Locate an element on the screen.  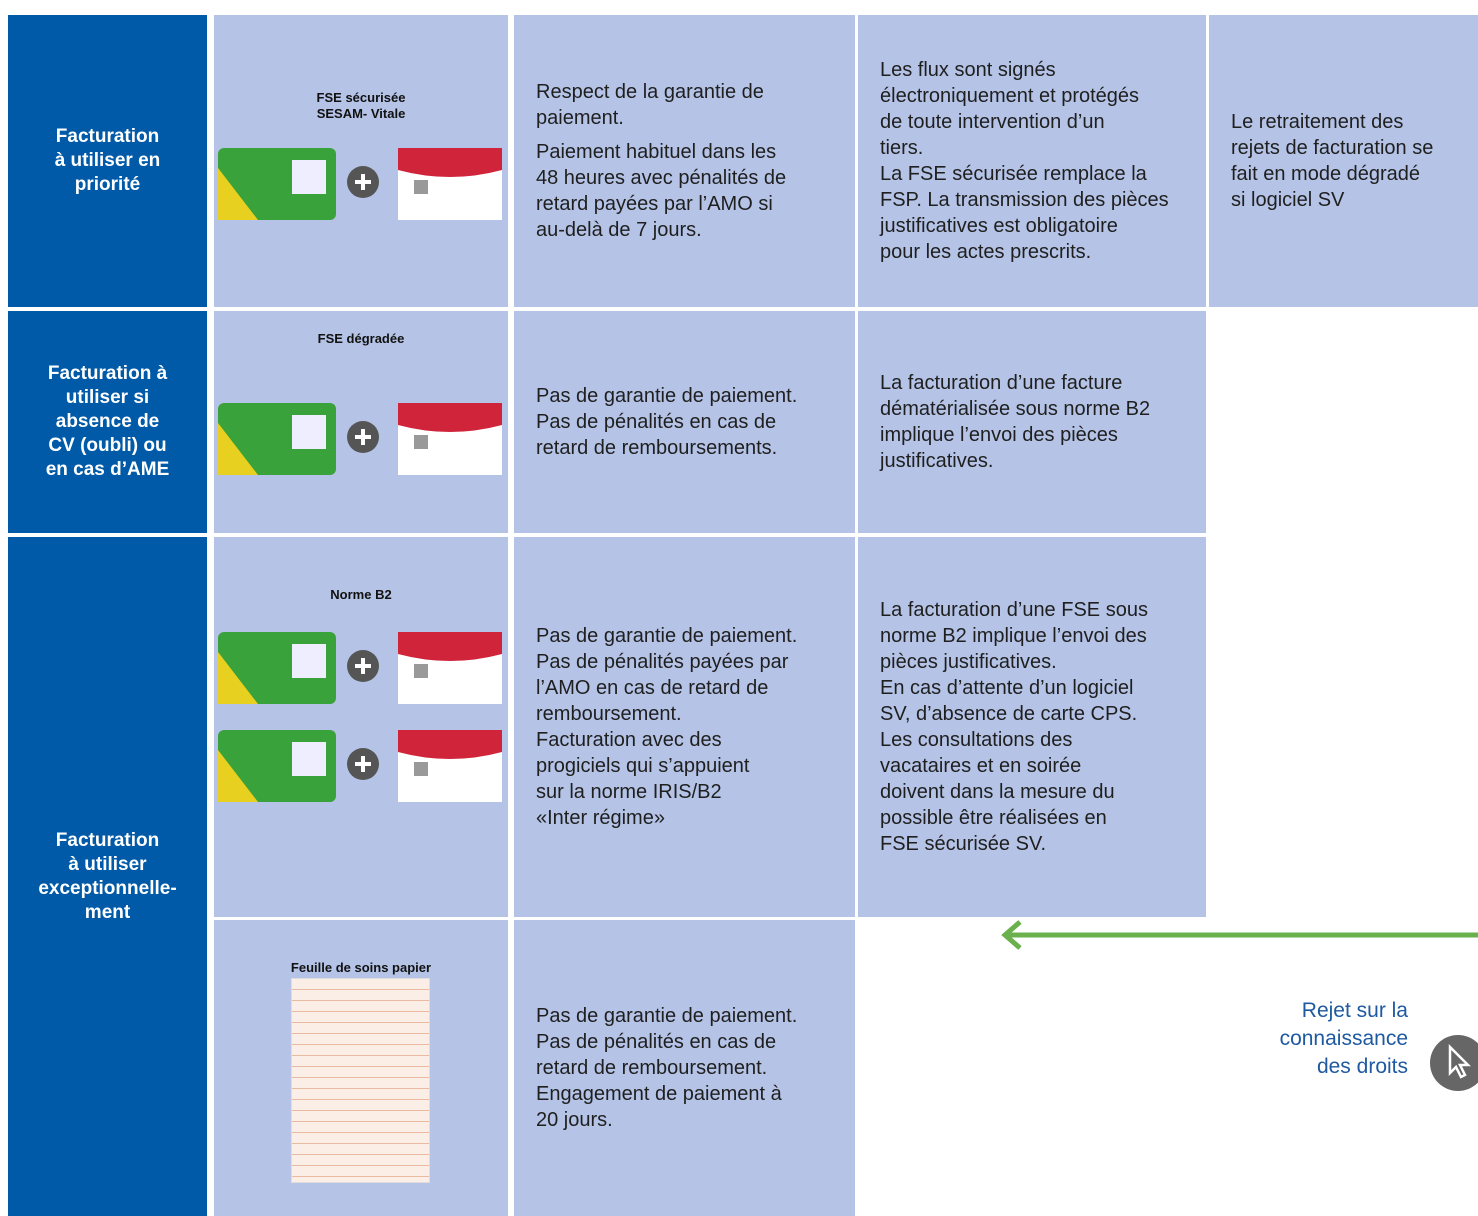
text-line: vacataires et en soirée is located at coordinates (981, 766).